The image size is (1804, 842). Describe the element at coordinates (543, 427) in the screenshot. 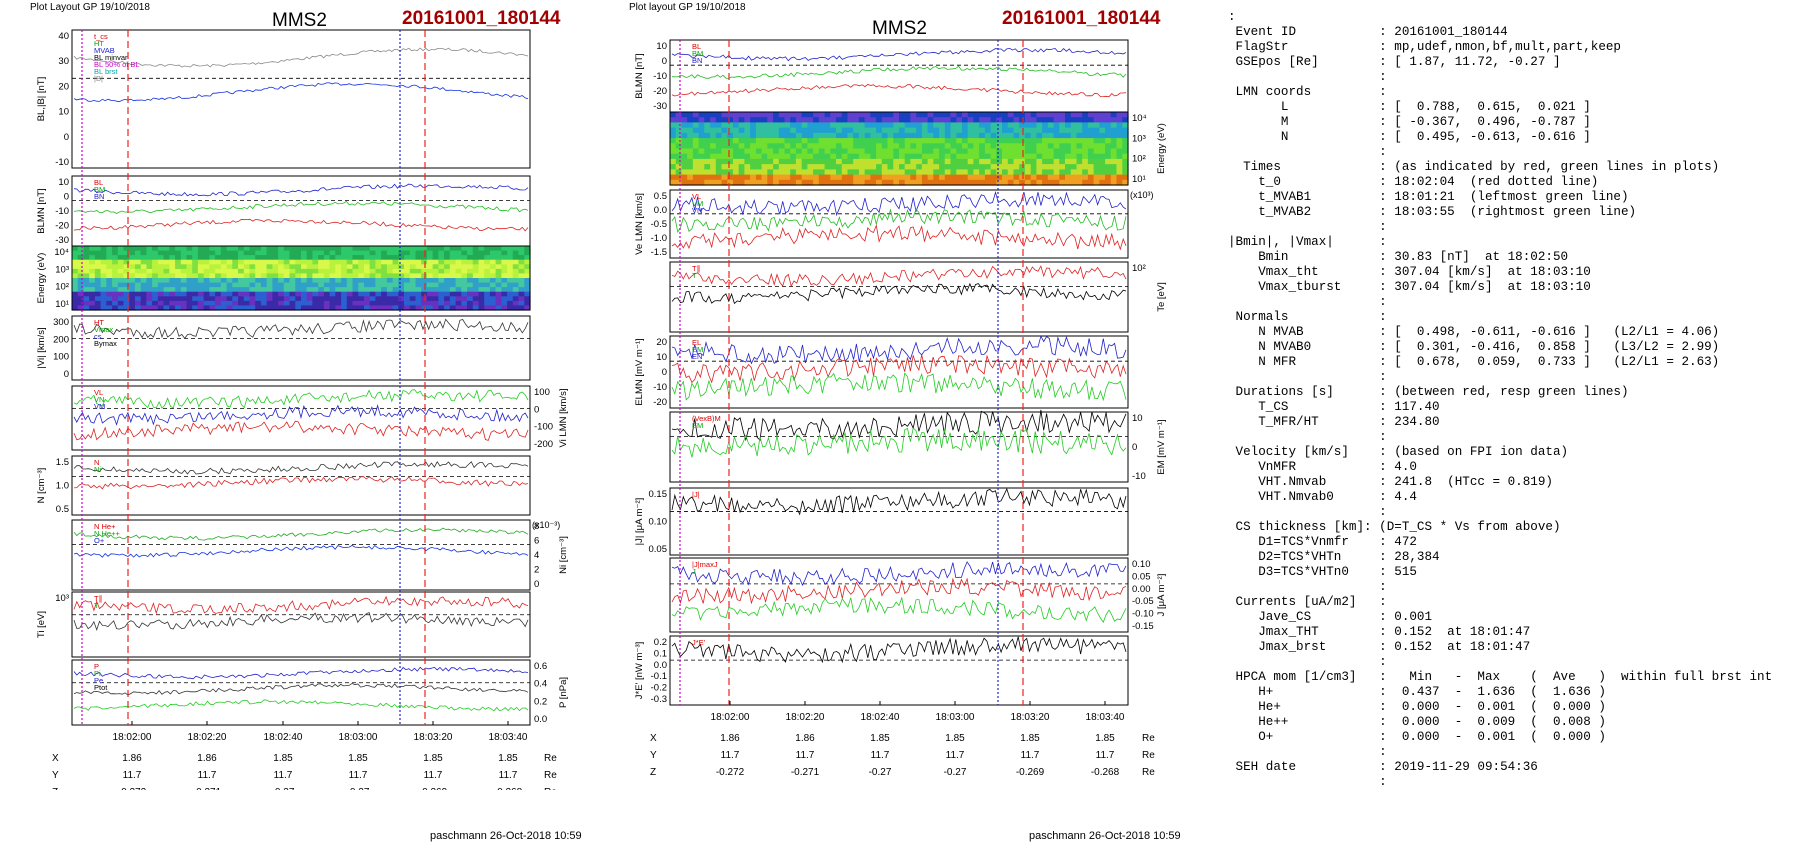

I see `panel-5-tick-label: -100` at that location.